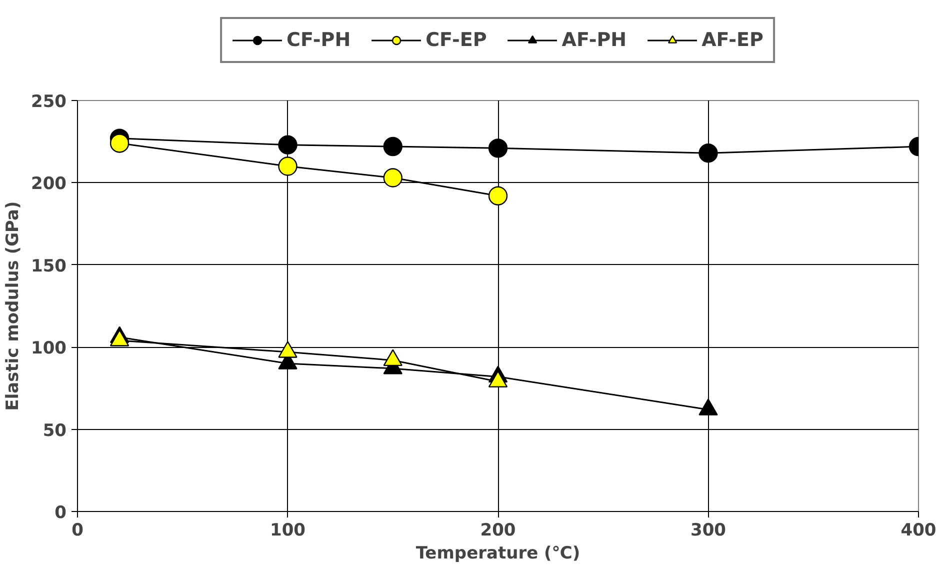 The width and height of the screenshot is (950, 566). I want to click on x-axis-title: Temperature (℃), so click(498, 554).